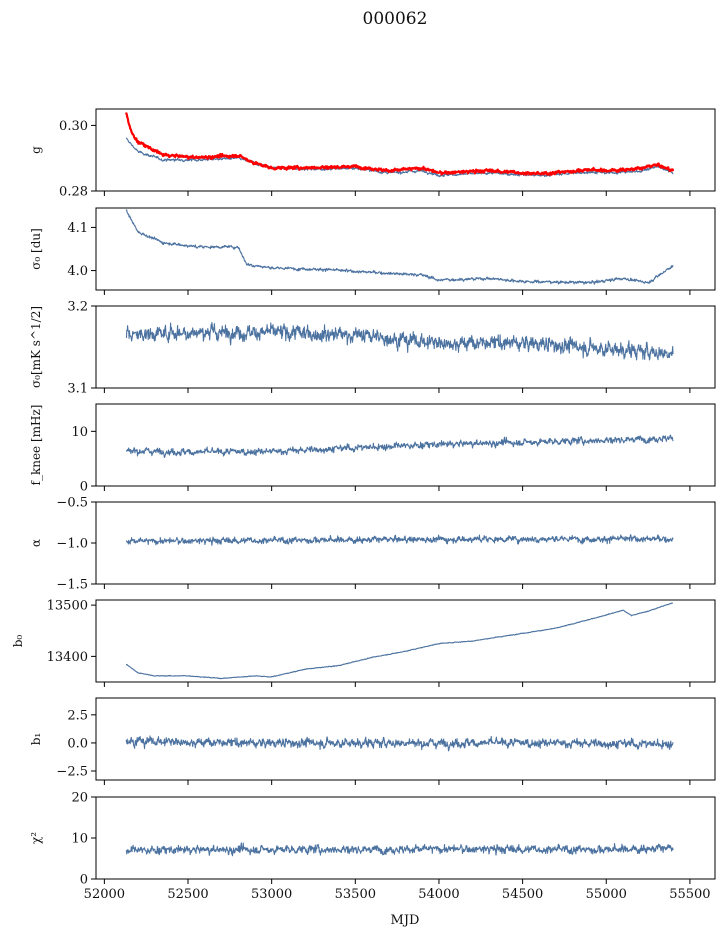  I want to click on y-tick-label: −1.5, so click(72, 585).